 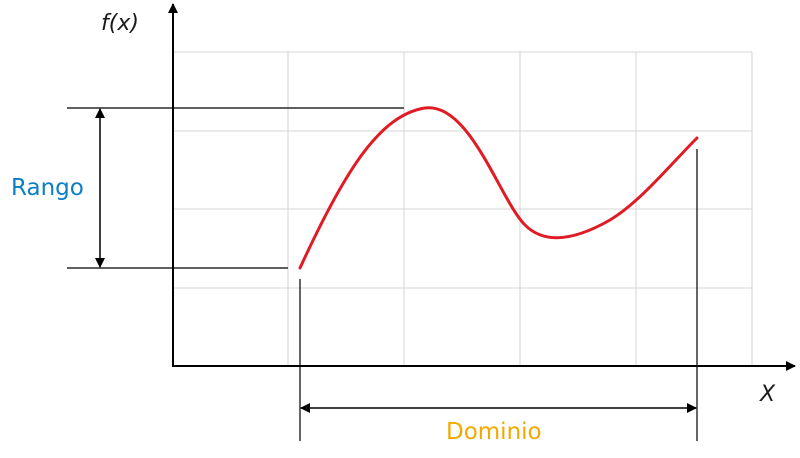 I want to click on x-axis-label: X, so click(x=768, y=394).